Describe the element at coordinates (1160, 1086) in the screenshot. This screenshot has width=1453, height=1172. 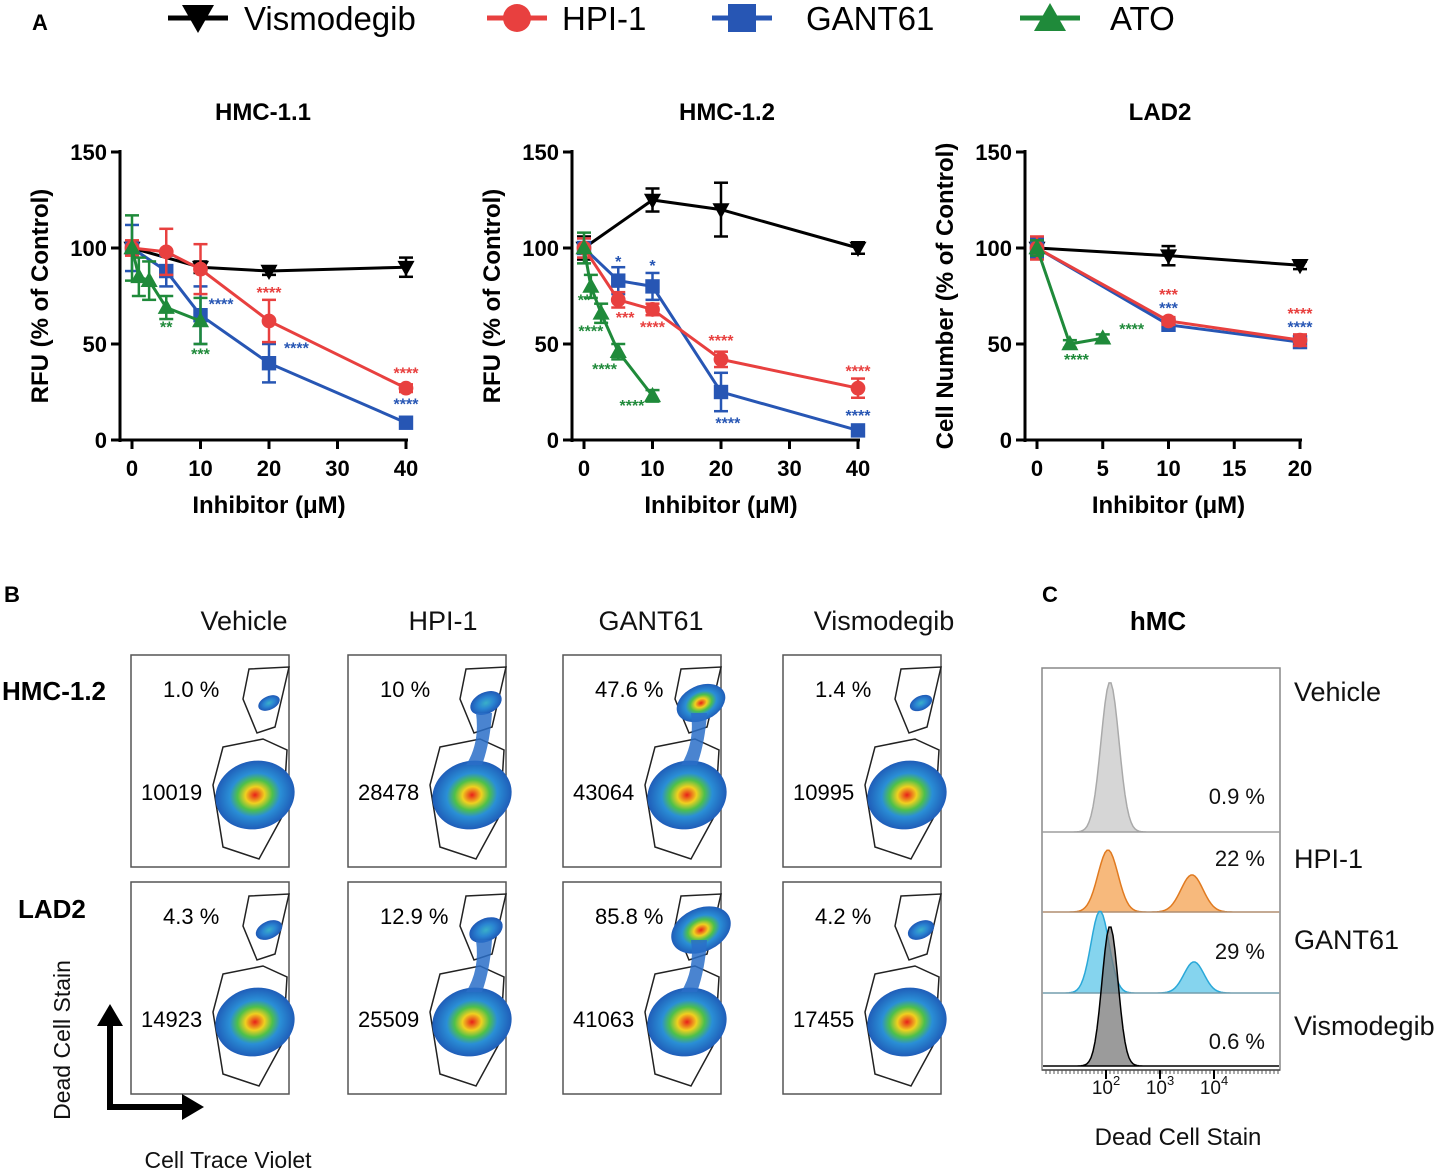
I see `histogram-tick-label: 10³` at that location.